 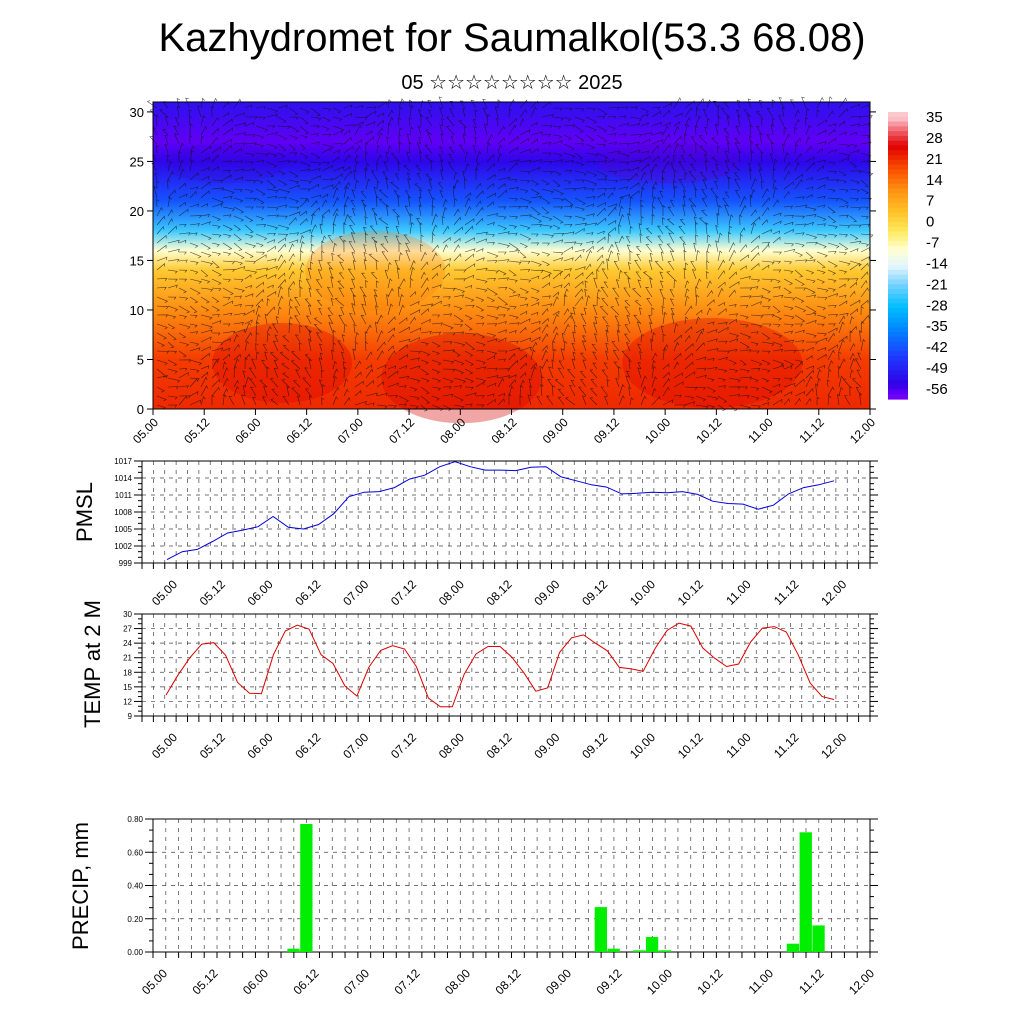 I want to click on y-tick-label: 1017, so click(x=123, y=461).